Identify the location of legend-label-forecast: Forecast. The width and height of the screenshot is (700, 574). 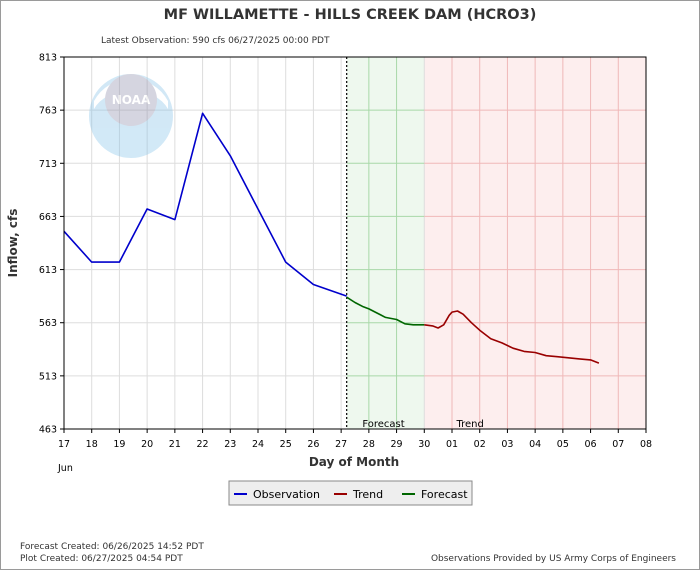
(444, 494).